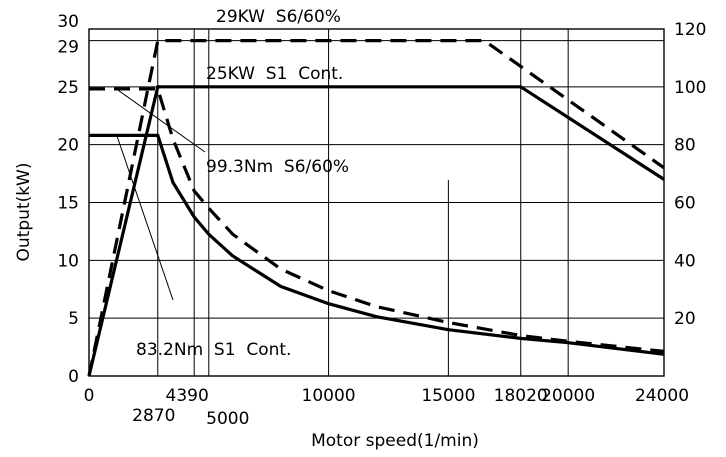 Image resolution: width=726 pixels, height=457 pixels. Describe the element at coordinates (68, 48) in the screenshot. I see `y-left-tick-29: 29` at that location.